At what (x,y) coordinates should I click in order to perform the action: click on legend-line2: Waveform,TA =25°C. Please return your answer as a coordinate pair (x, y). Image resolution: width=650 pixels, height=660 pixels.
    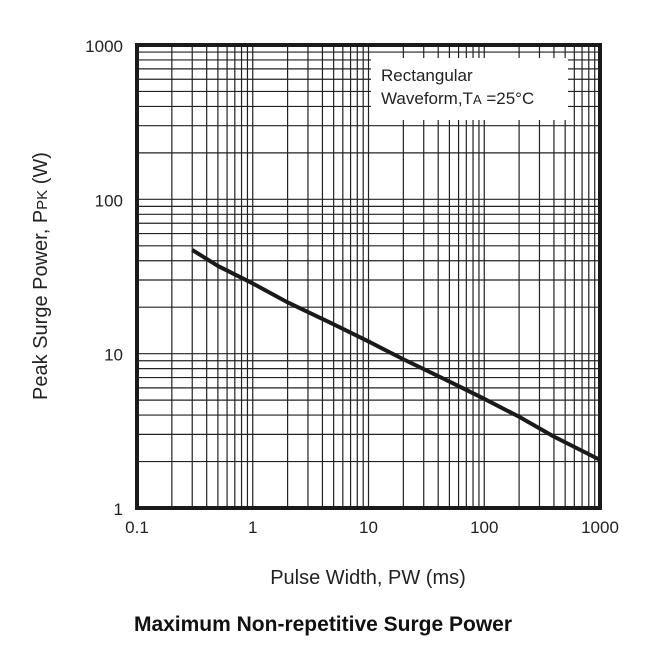
    Looking at the image, I should click on (457, 98).